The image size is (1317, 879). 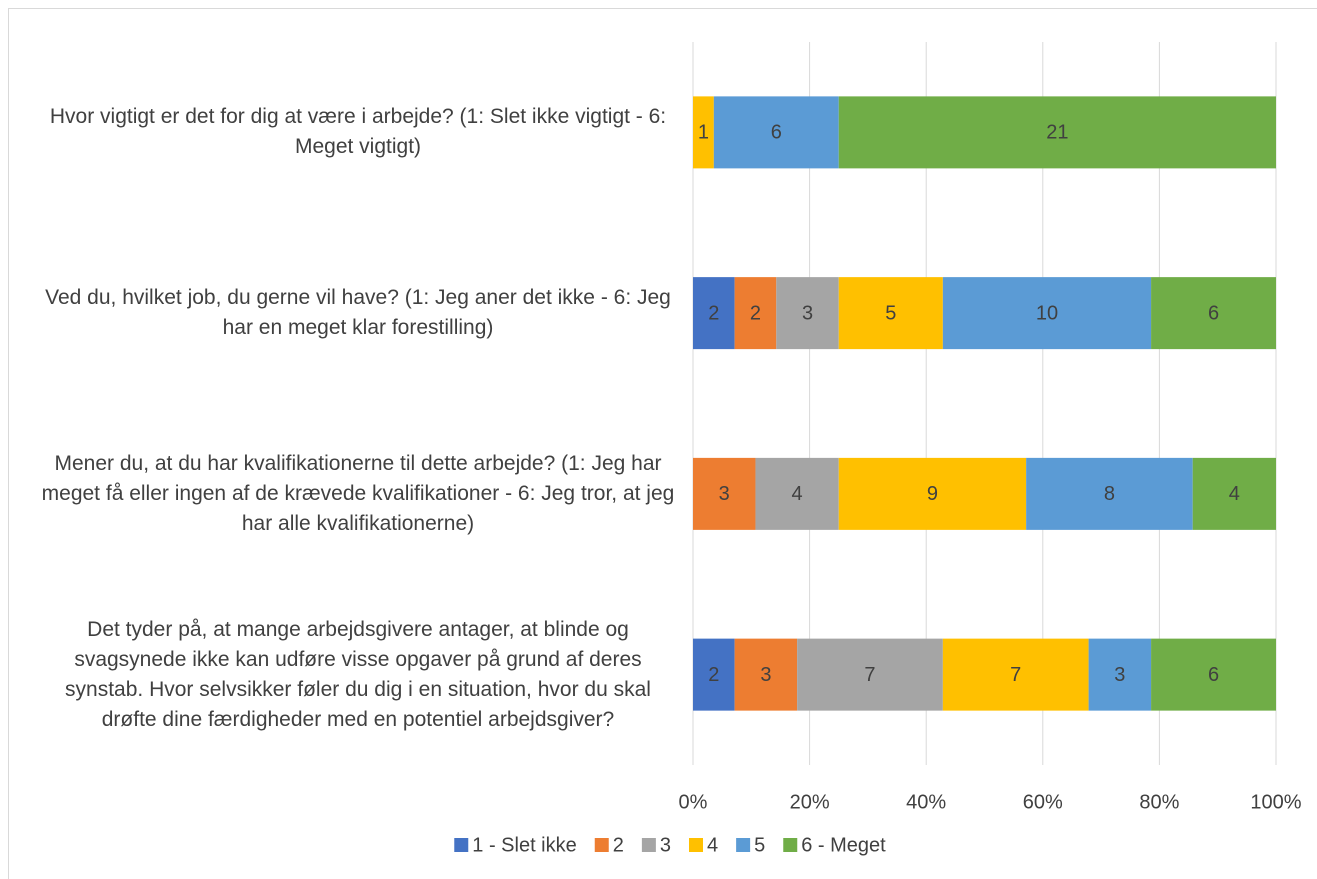 What do you see at coordinates (1043, 802) in the screenshot?
I see `x-tick-label: 60%` at bounding box center [1043, 802].